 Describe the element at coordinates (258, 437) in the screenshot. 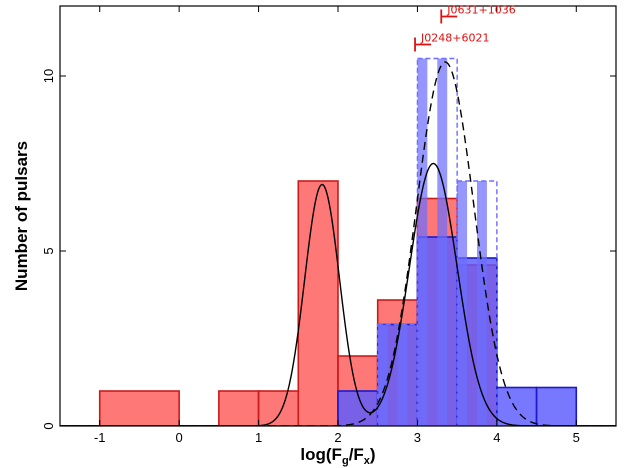

I see `x-tick-label: 1` at that location.